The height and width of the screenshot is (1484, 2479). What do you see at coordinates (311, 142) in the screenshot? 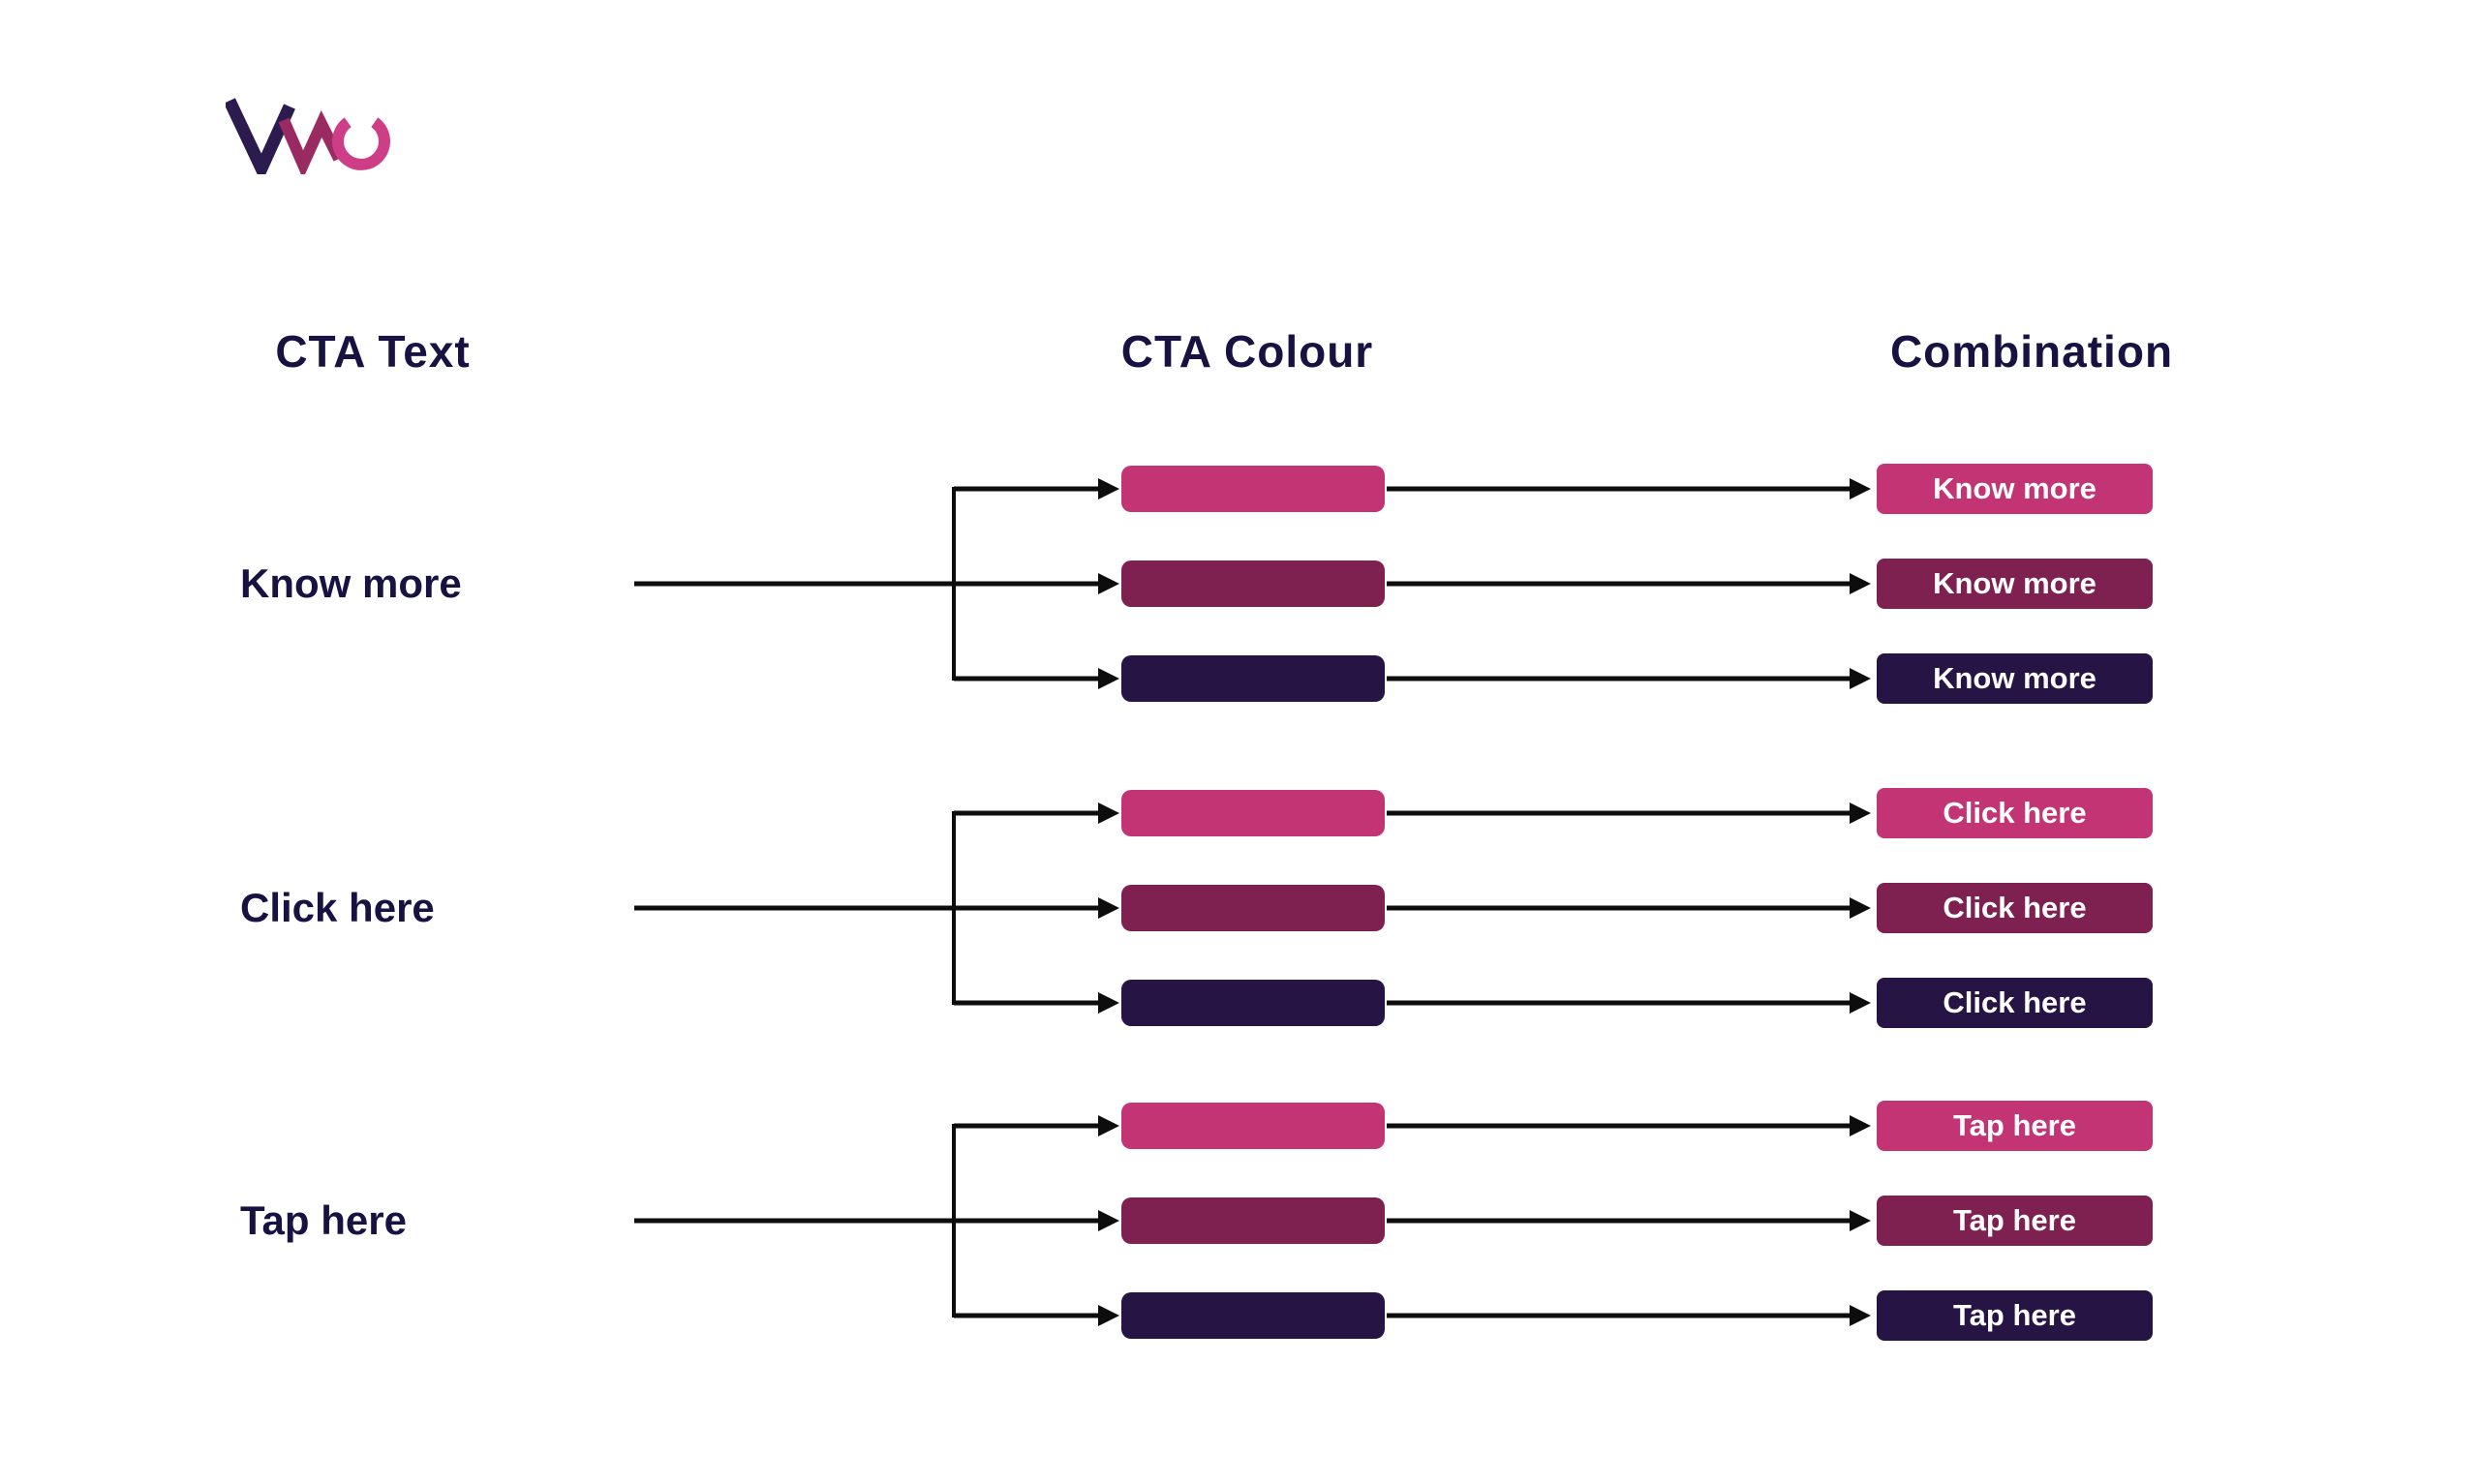
I see `logo-w-glyph` at bounding box center [311, 142].